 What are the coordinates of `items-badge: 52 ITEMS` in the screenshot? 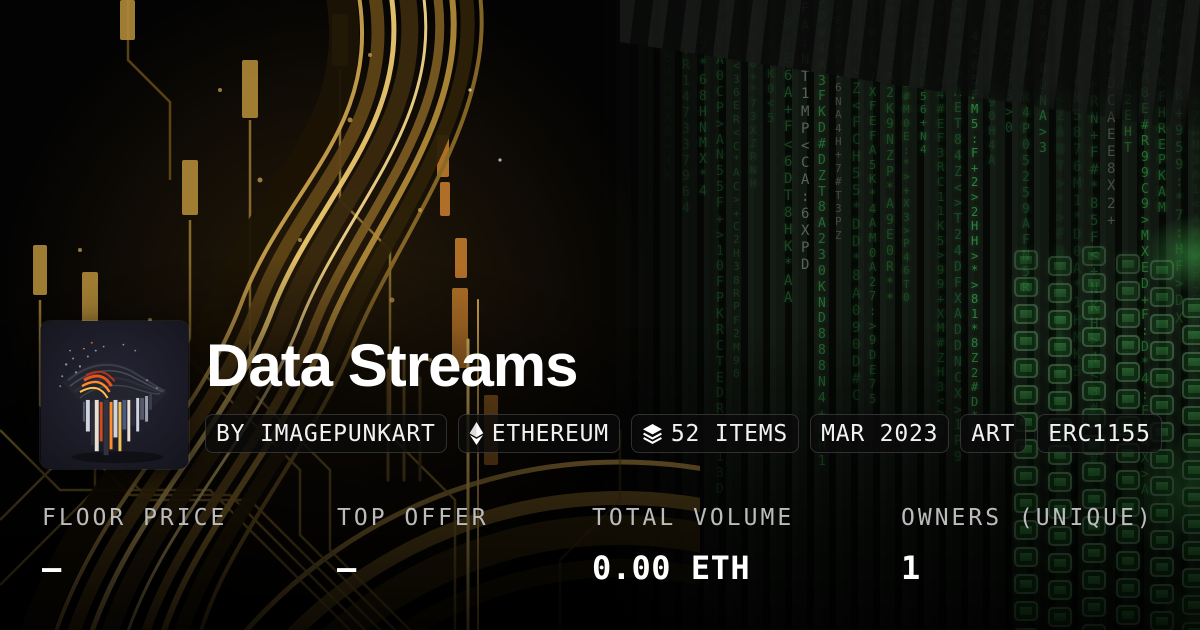 It's located at (715, 433).